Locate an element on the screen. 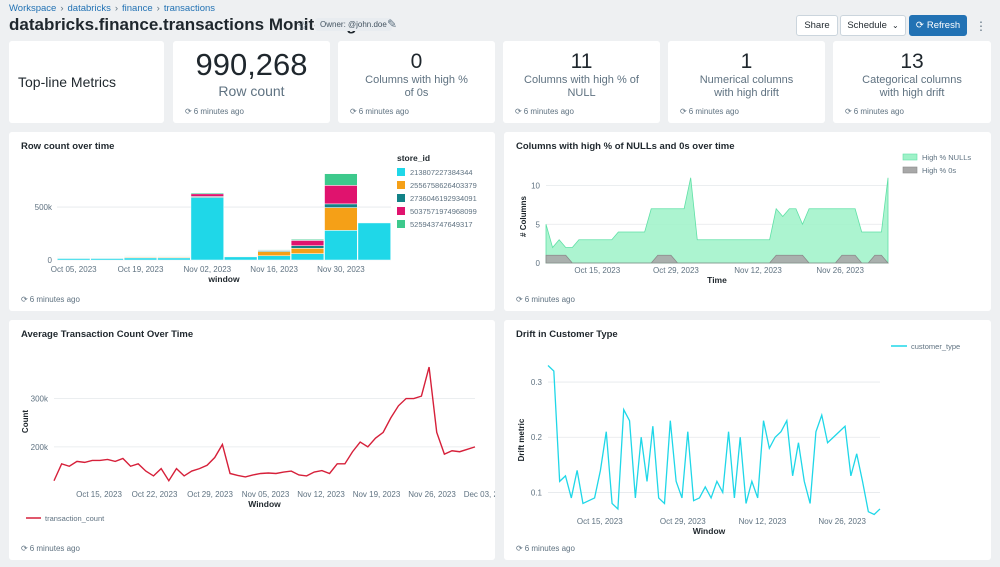  schedule-button: Schedule ⌄ is located at coordinates (873, 25).